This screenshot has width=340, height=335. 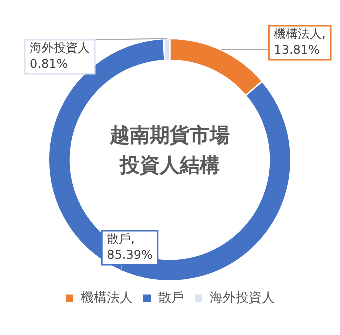 What do you see at coordinates (130, 247) in the screenshot?
I see `data-label: 散戶, 85.39%` at bounding box center [130, 247].